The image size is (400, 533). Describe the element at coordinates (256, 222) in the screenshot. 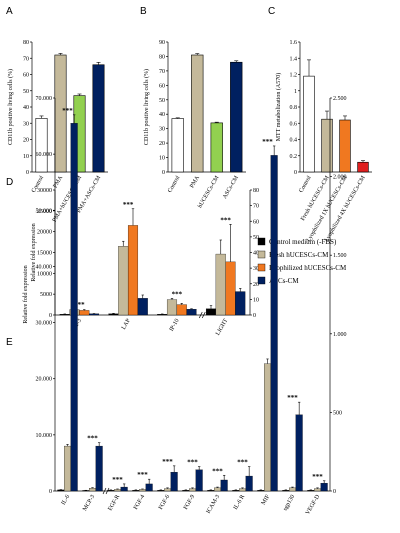

I see `y2-tick-label: 60` at that location.